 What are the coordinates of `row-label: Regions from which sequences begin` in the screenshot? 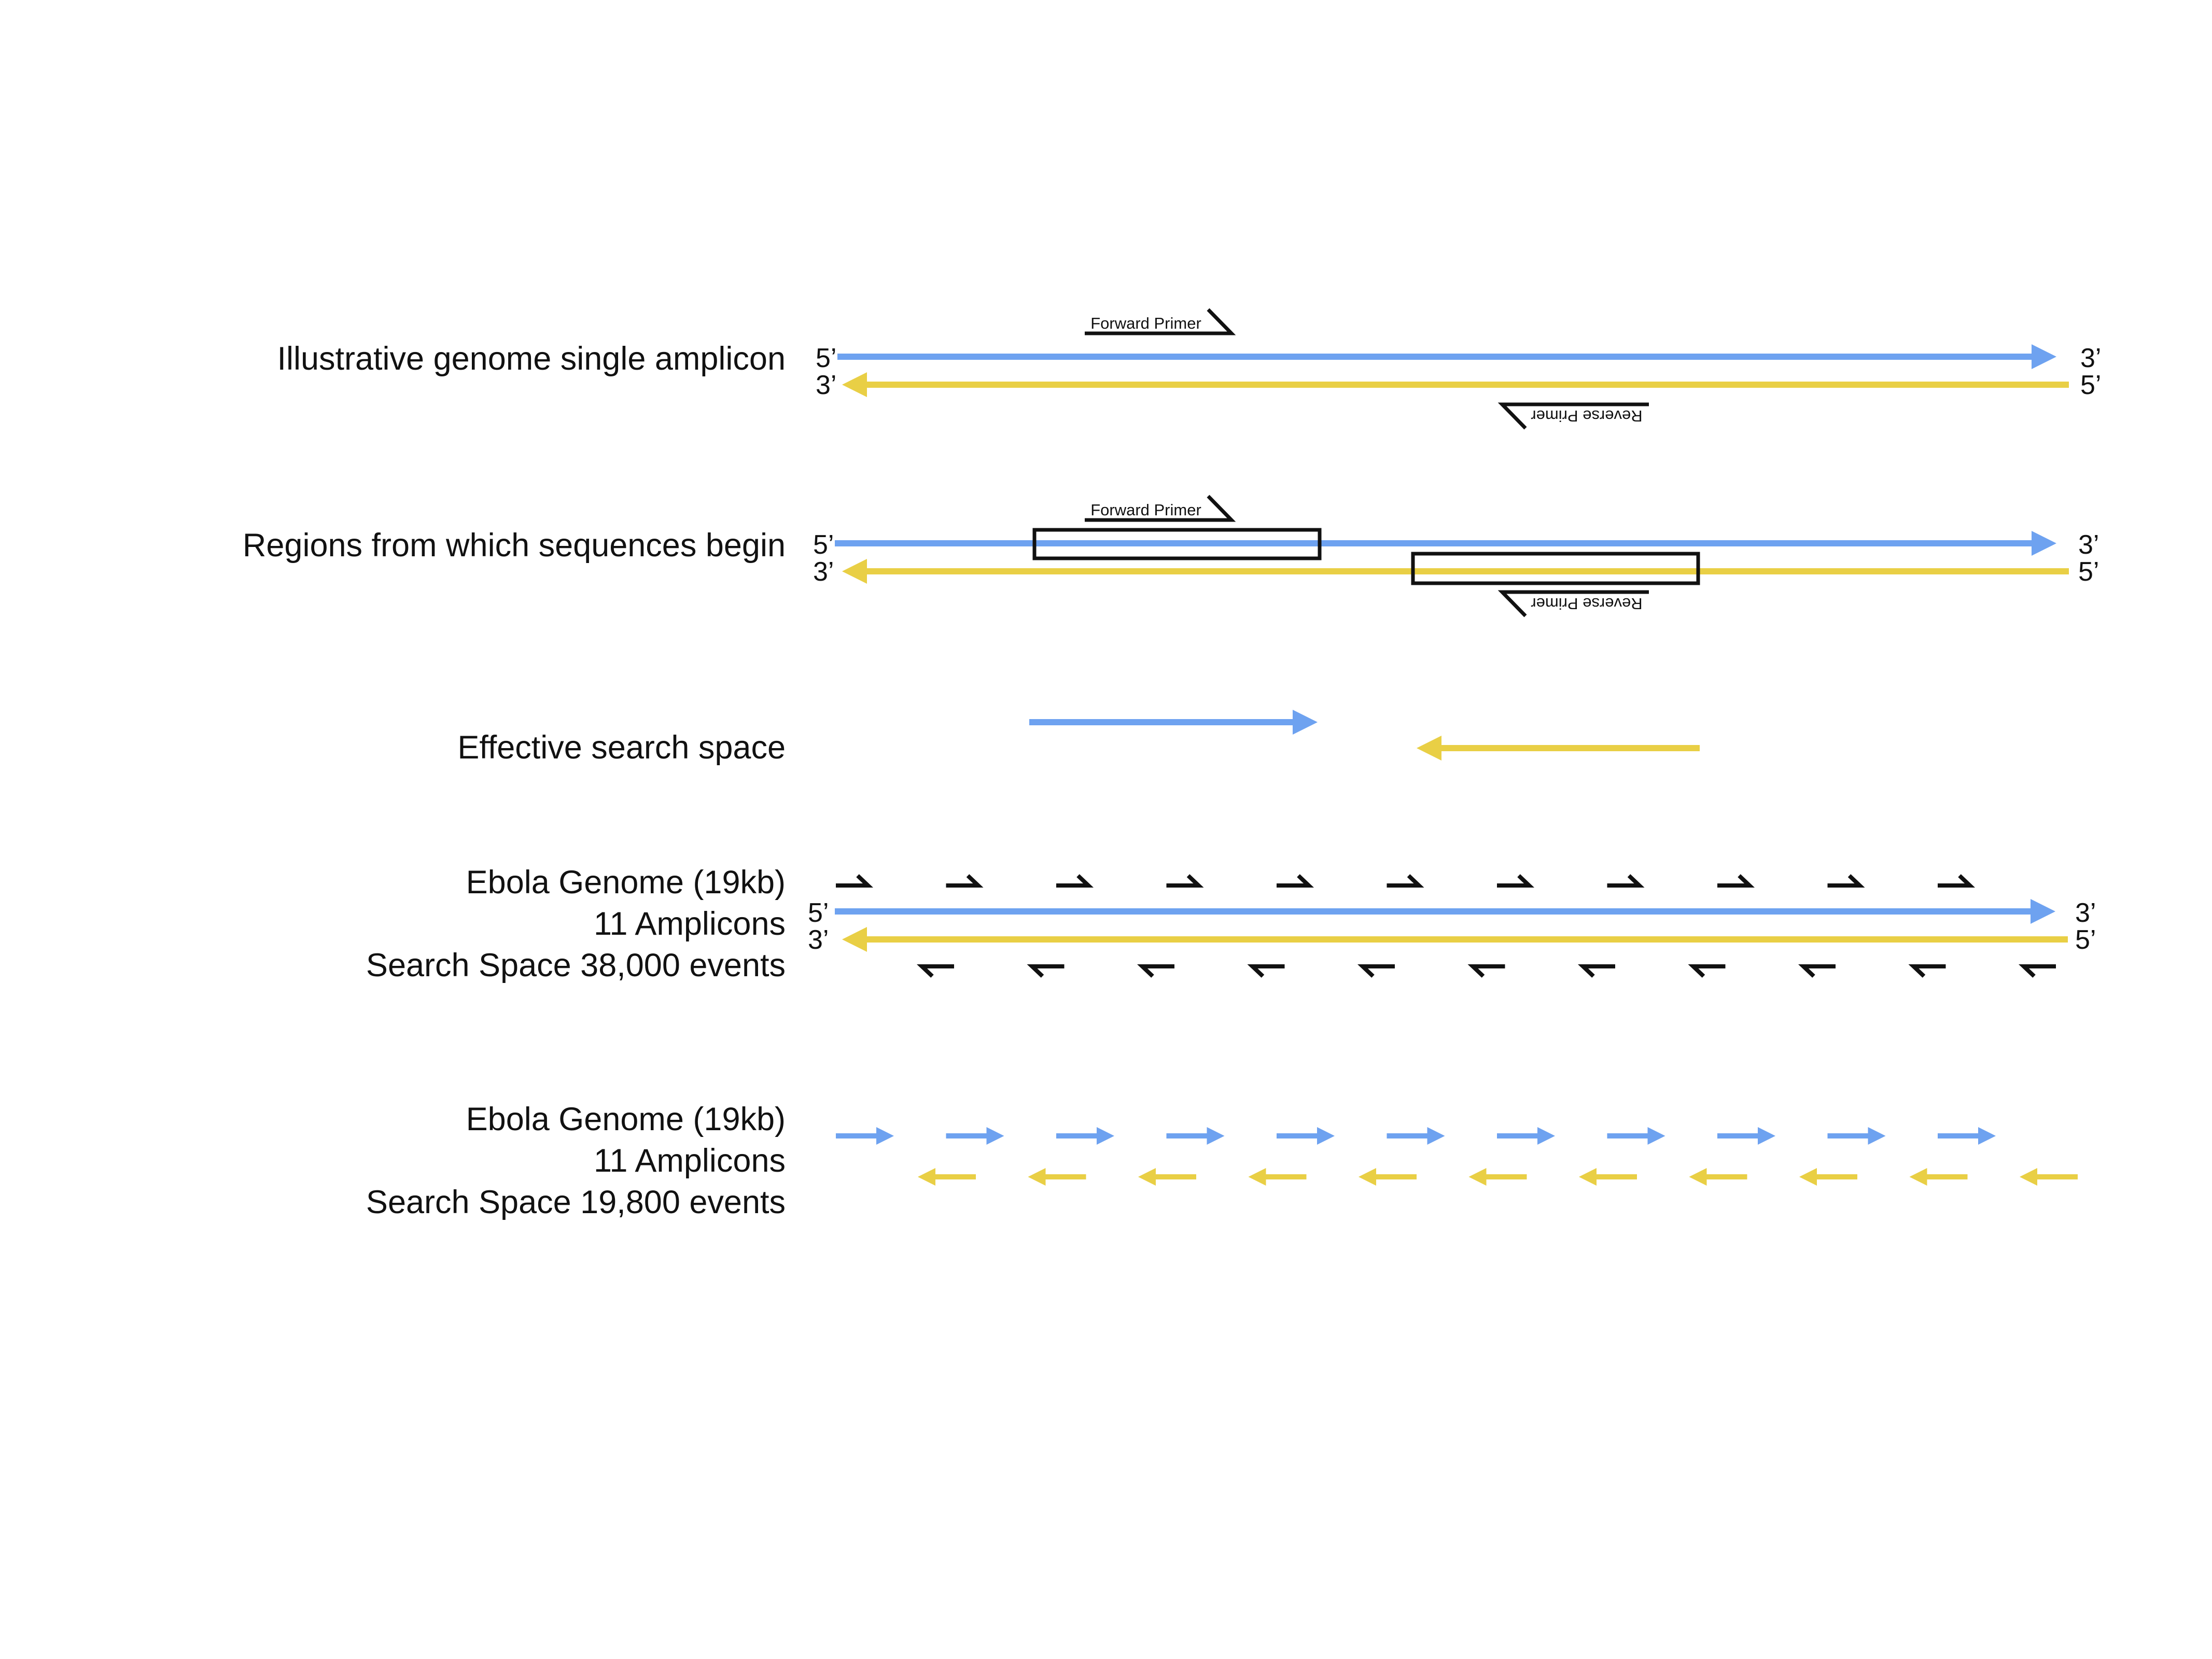 It's located at (514, 545).